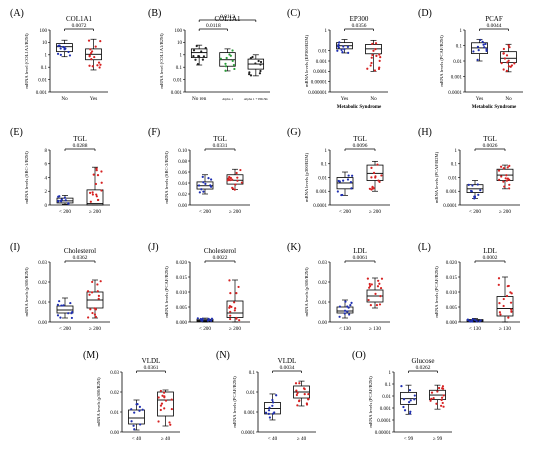 This screenshot has height=462, width=550. I want to click on p-value-label: 0.0044, so click(494, 26).